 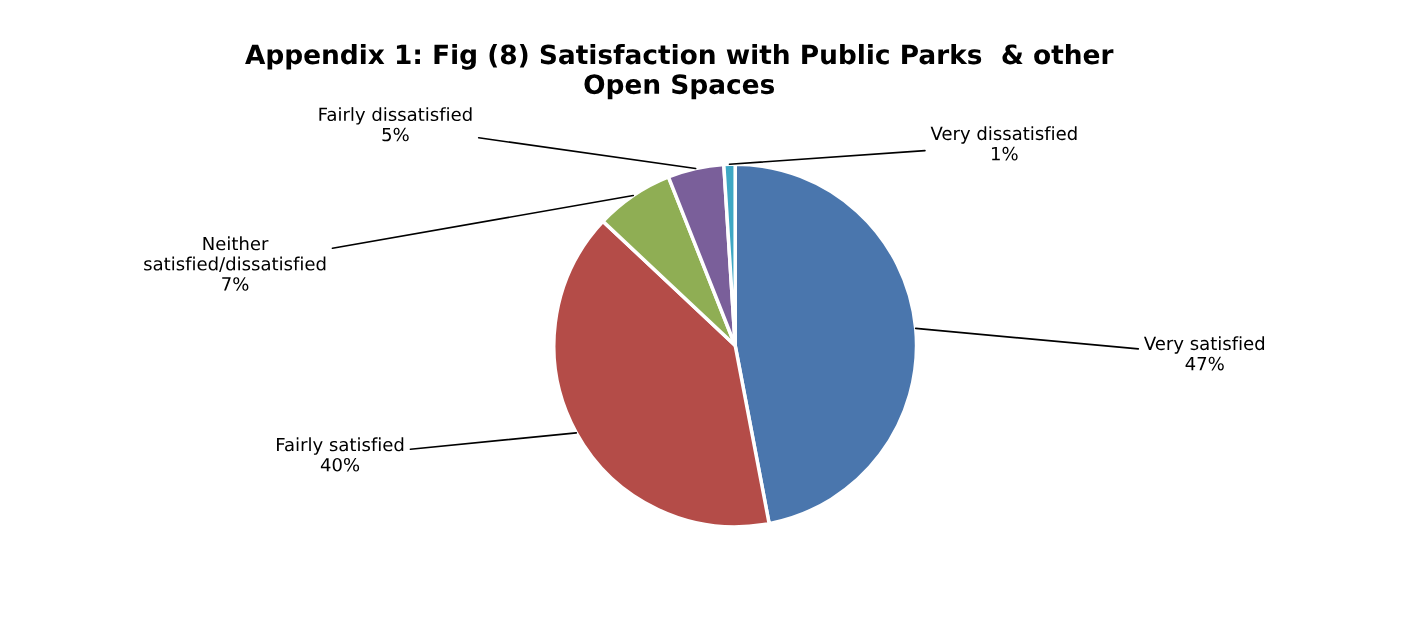 What do you see at coordinates (235, 284) in the screenshot?
I see `data-label: 7%` at bounding box center [235, 284].